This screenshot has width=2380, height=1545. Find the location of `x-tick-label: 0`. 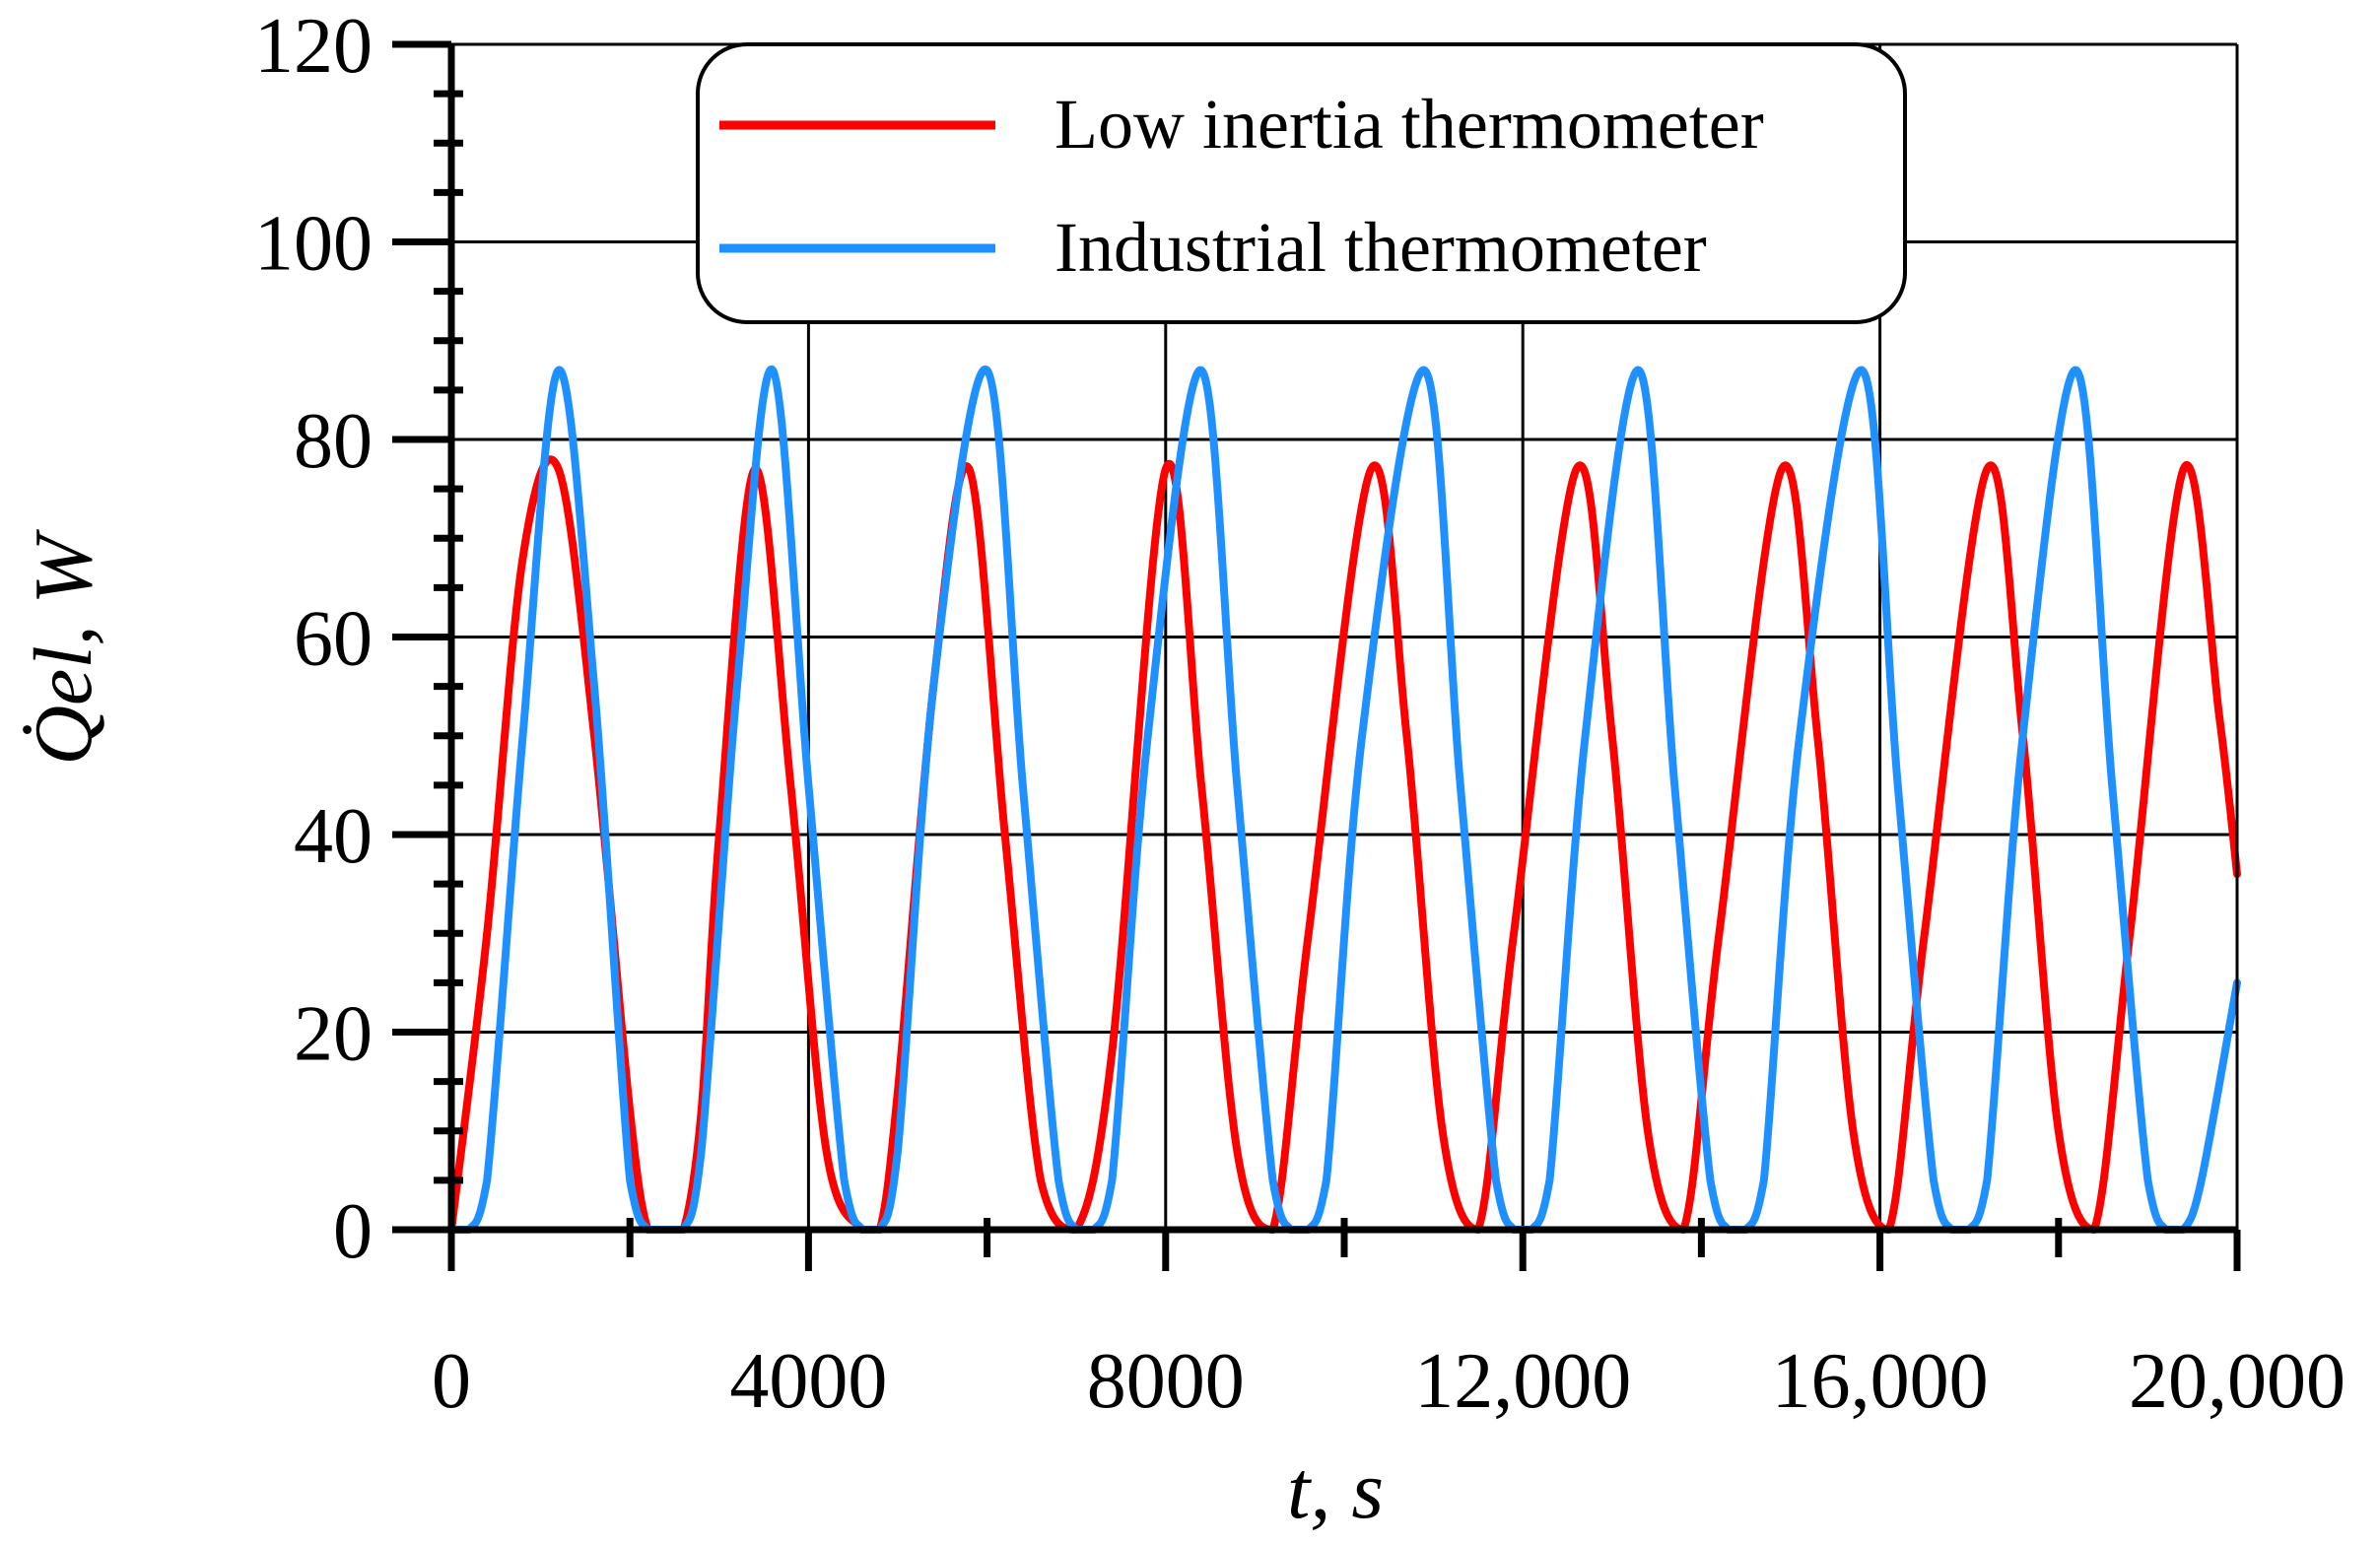

x-tick-label: 0 is located at coordinates (451, 1381).